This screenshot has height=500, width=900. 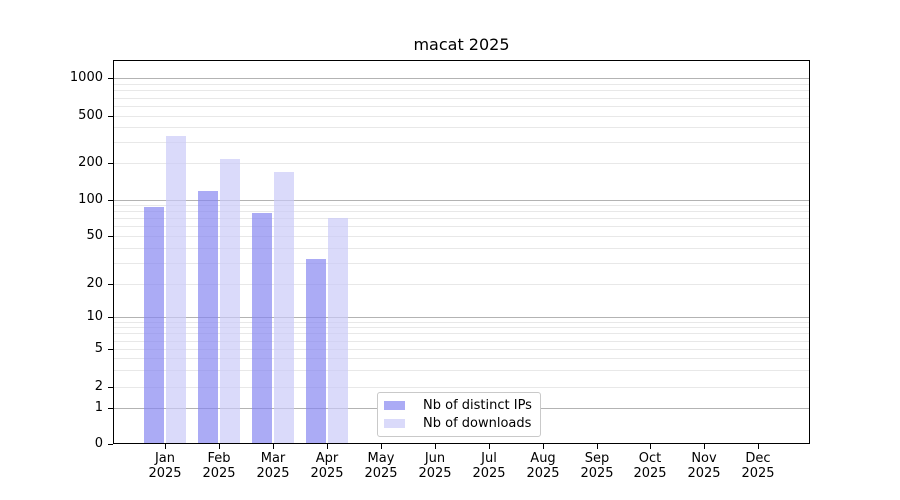 I want to click on x-tick-month: Apr, so click(x=327, y=458).